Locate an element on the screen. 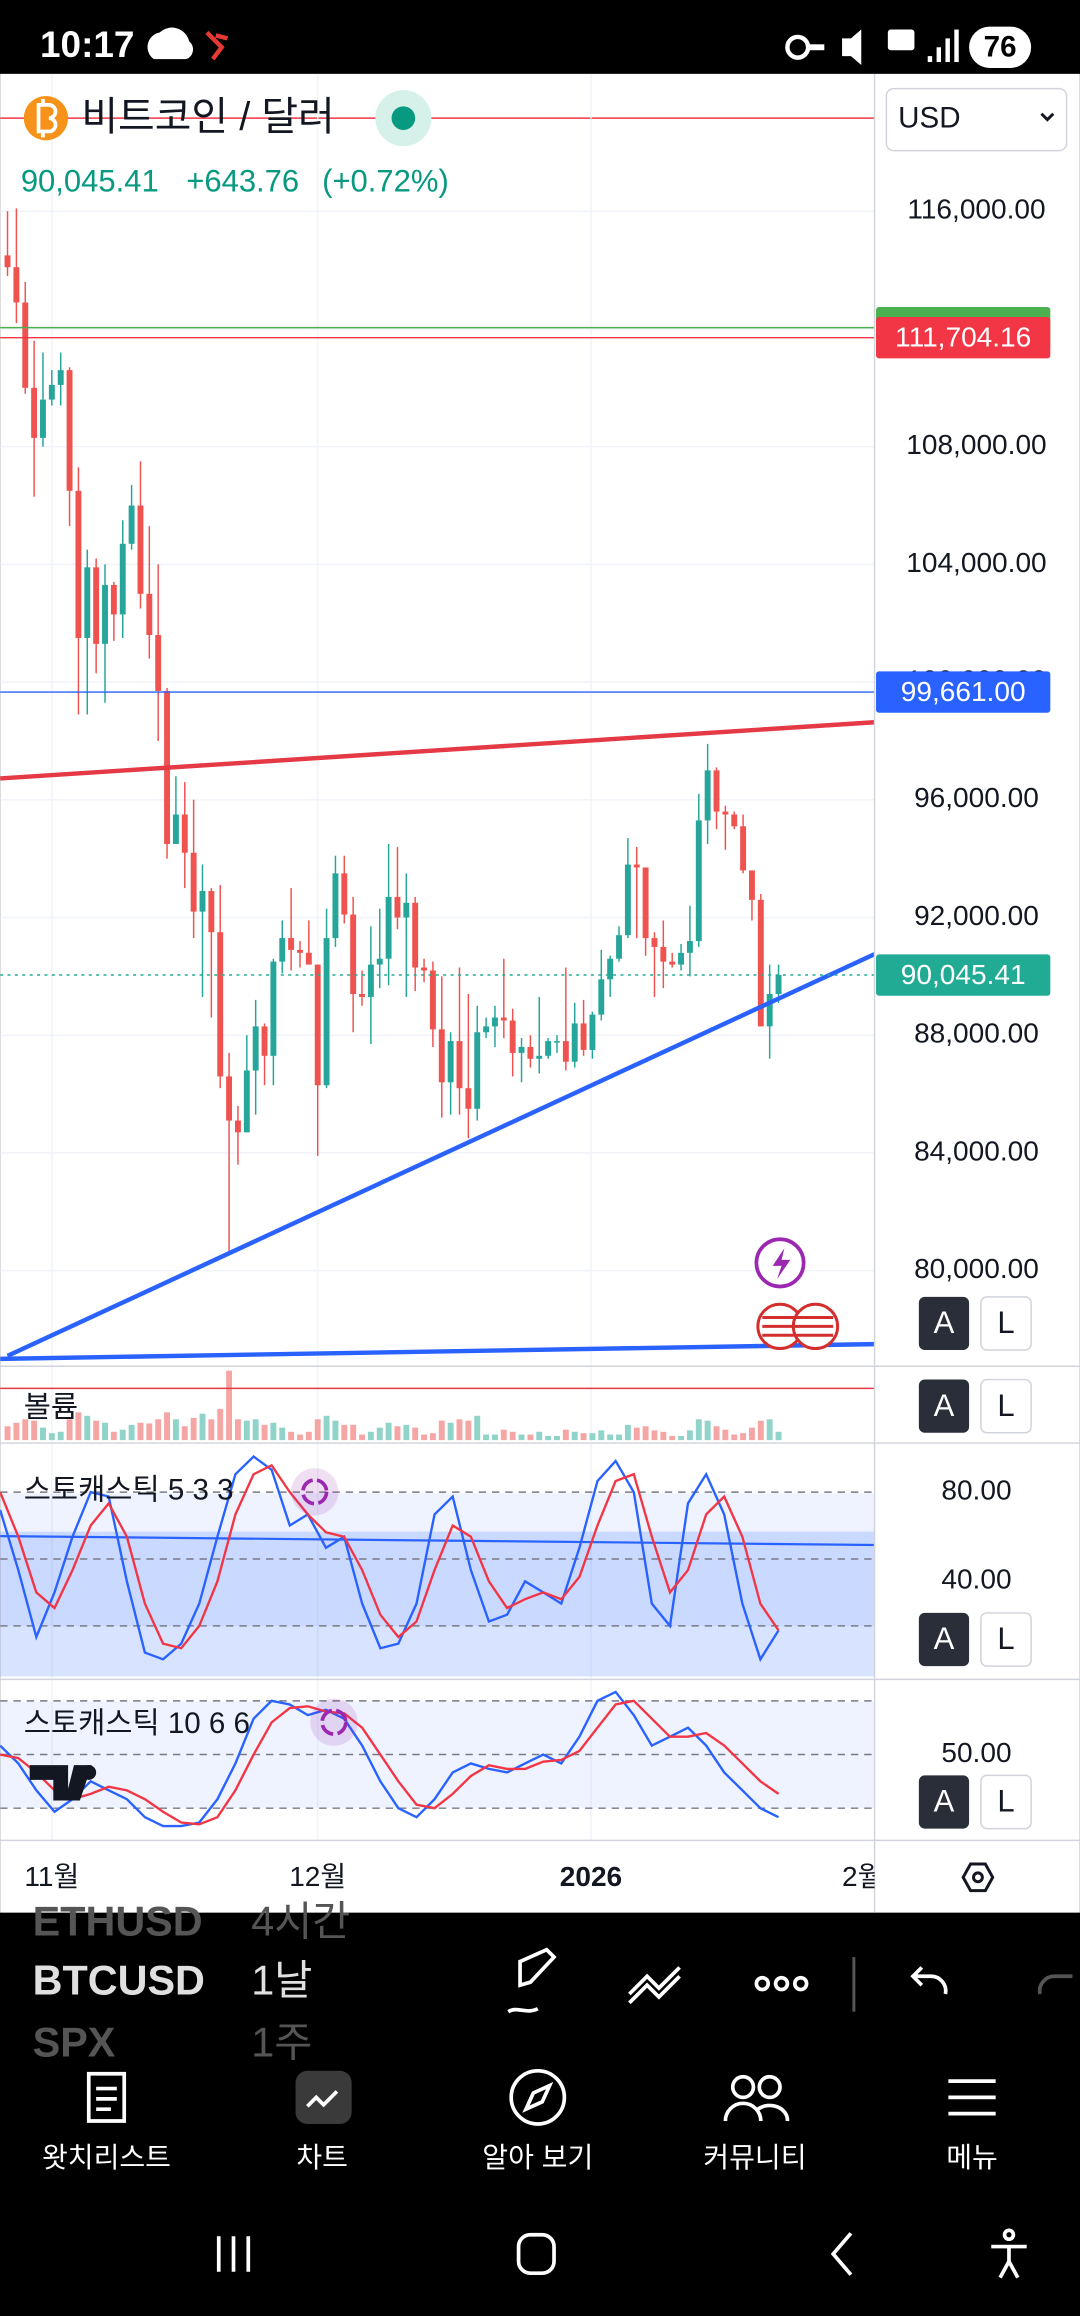 The image size is (1080, 2316). resistance-line is located at coordinates (437, 750).